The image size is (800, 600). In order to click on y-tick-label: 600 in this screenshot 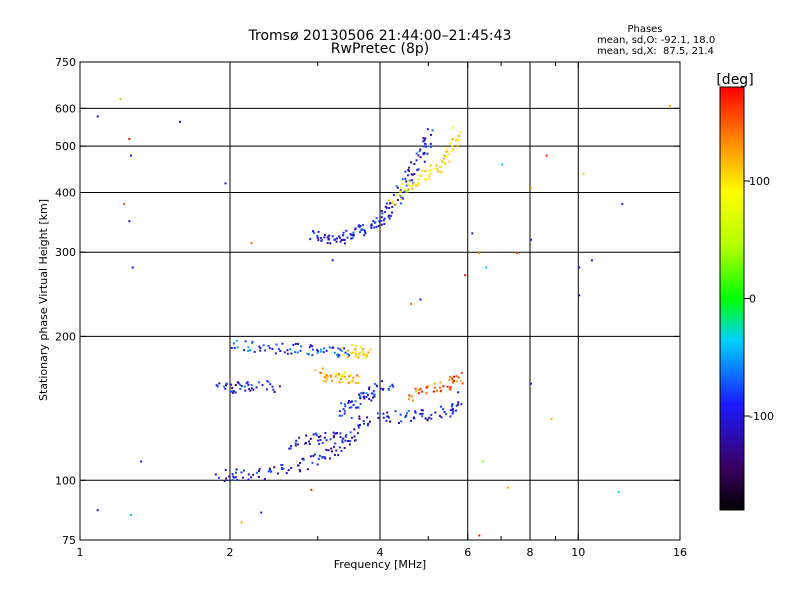, I will do `click(65, 108)`.